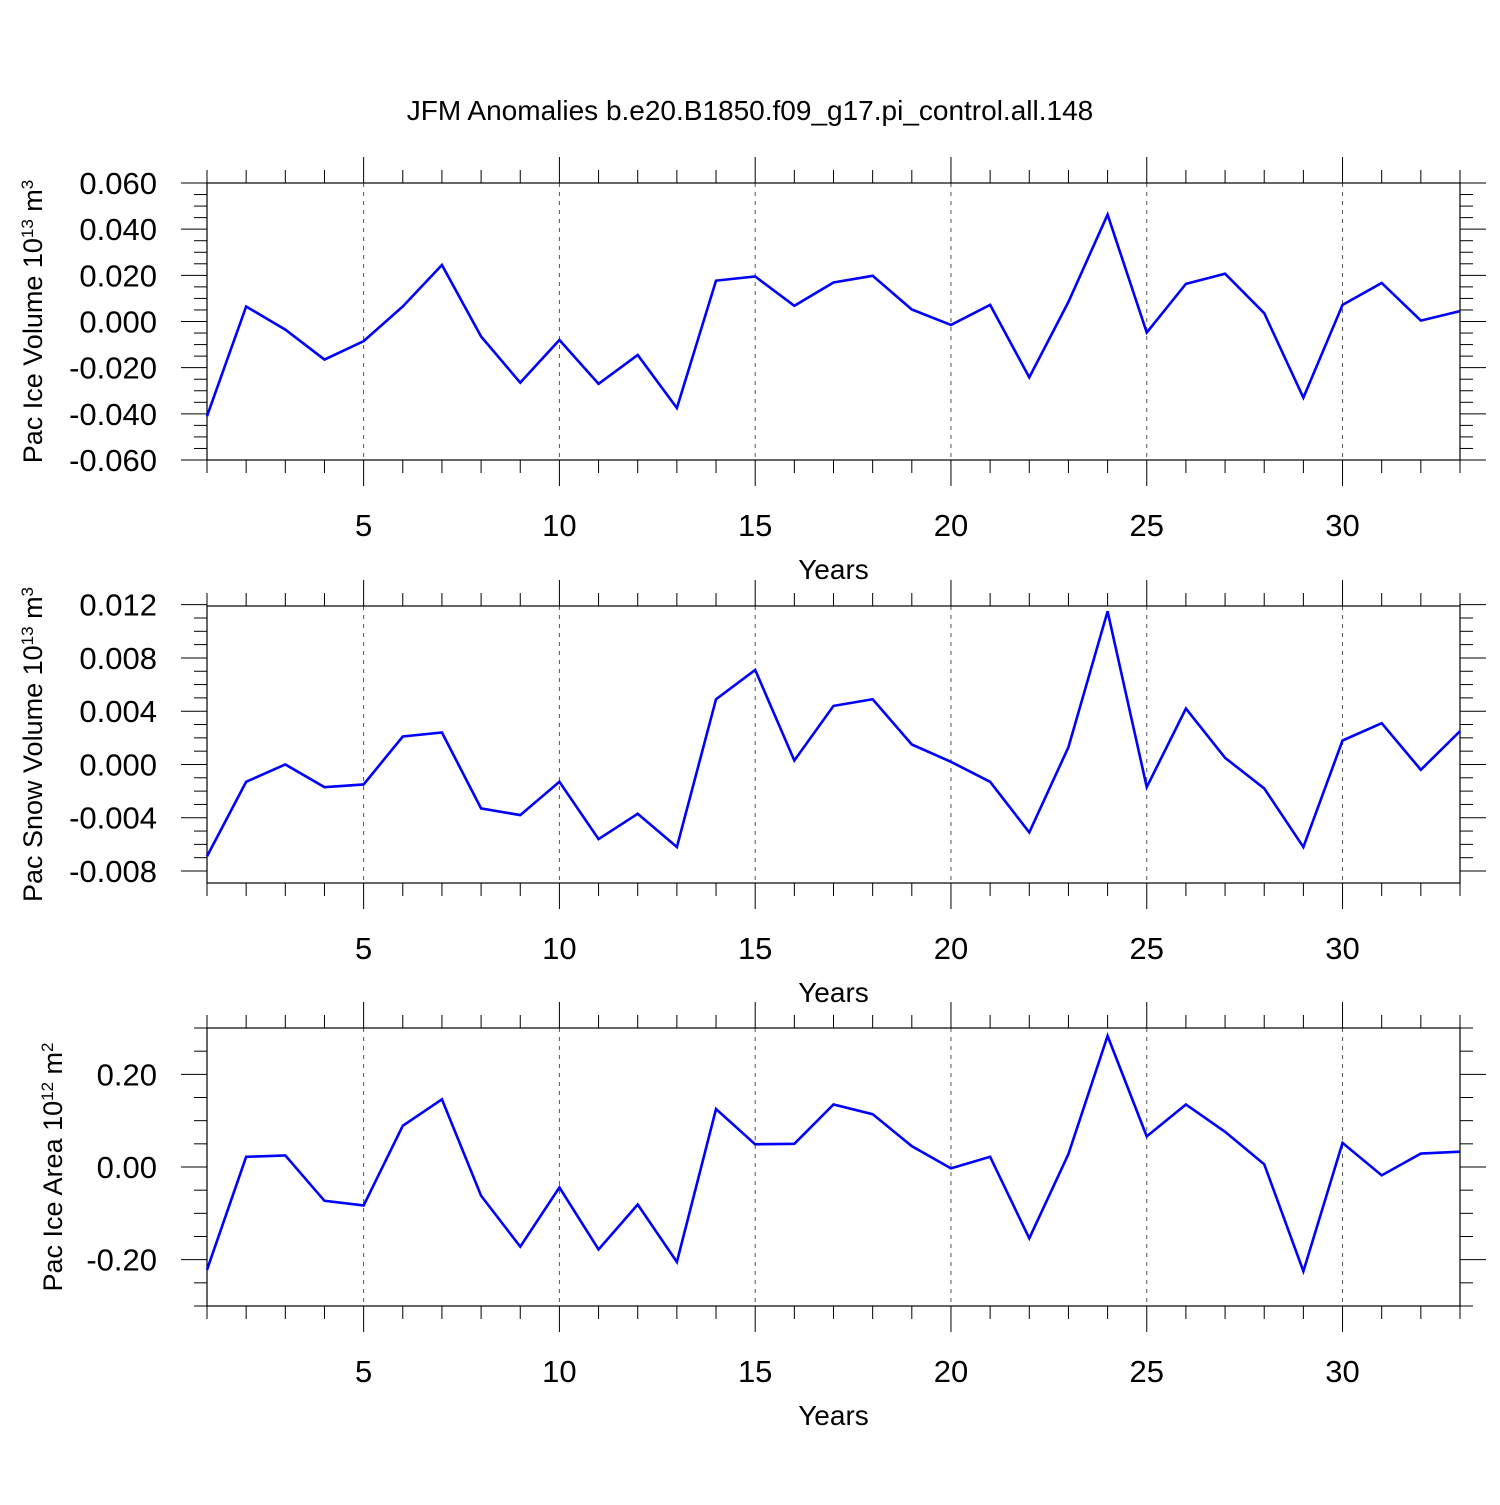 This screenshot has width=1500, height=1505. What do you see at coordinates (118, 275) in the screenshot?
I see `y-tick-label: 0.020` at bounding box center [118, 275].